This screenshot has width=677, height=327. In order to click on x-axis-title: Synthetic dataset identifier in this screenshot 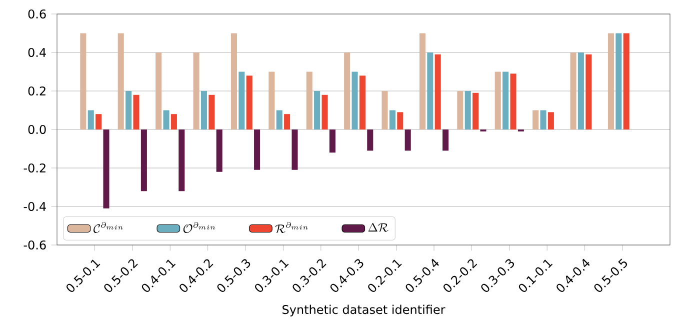, I will do `click(364, 310)`.